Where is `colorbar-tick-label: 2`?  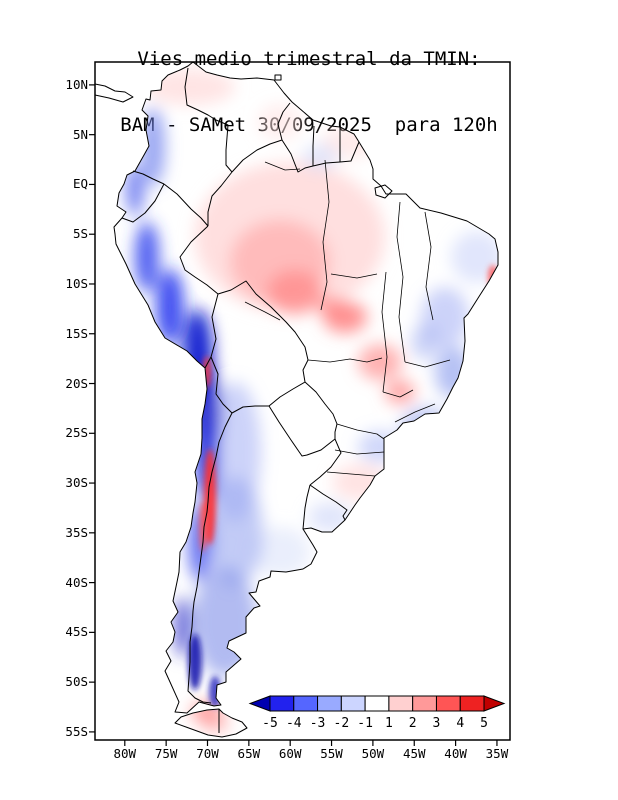
colorbar-tick-label: 2 is located at coordinates (413, 723).